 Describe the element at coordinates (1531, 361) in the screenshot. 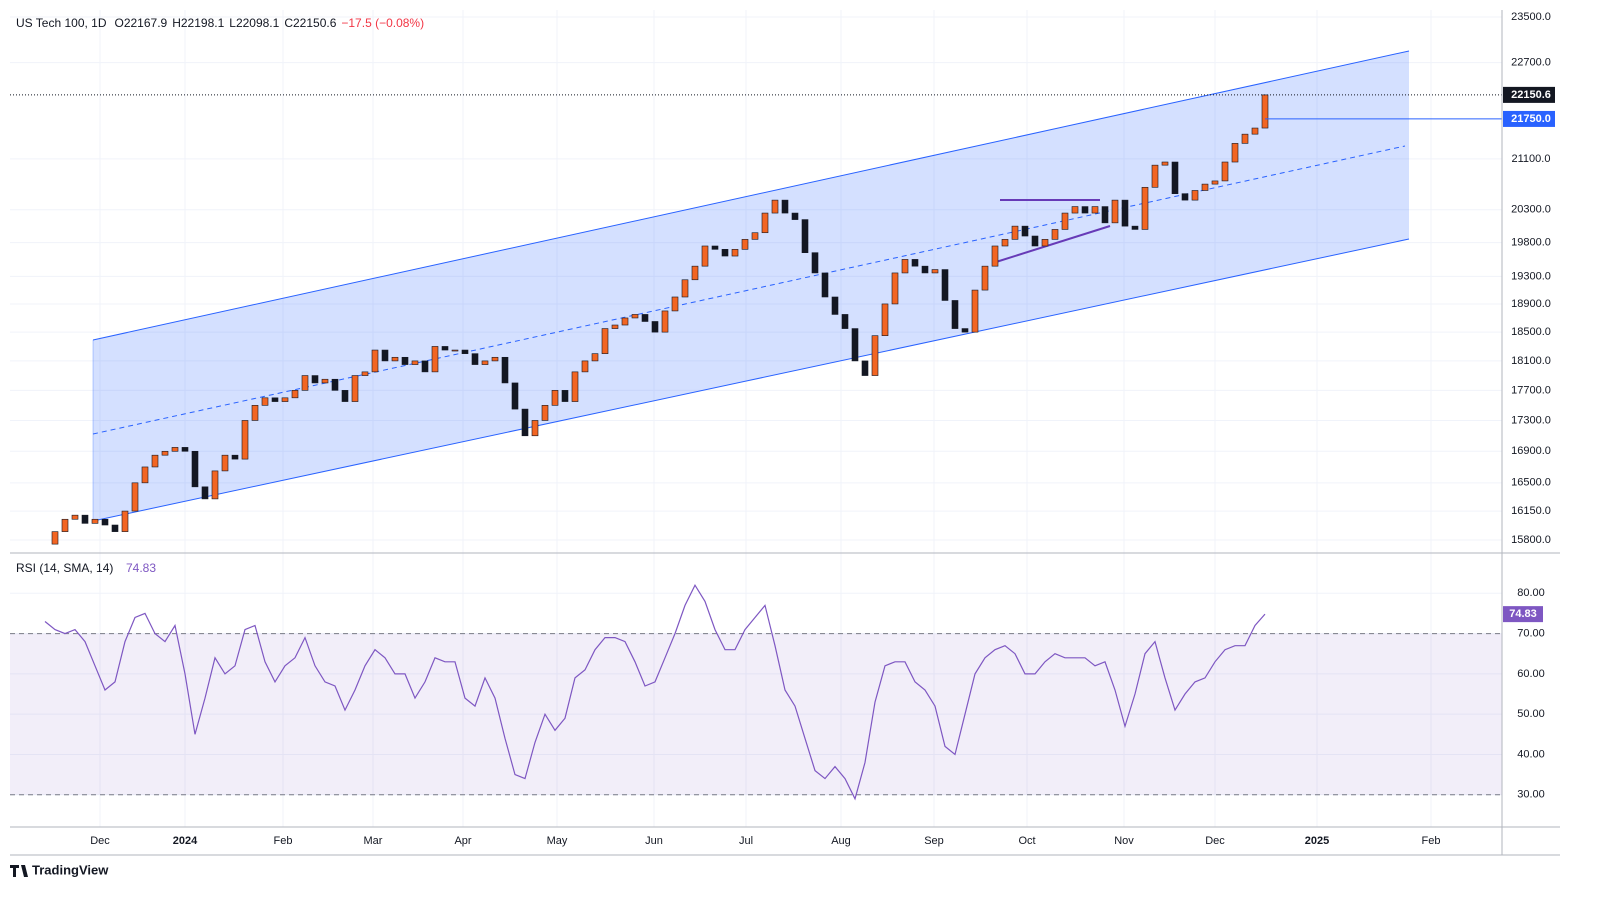

I see `y-tick-label: 18100.0` at that location.